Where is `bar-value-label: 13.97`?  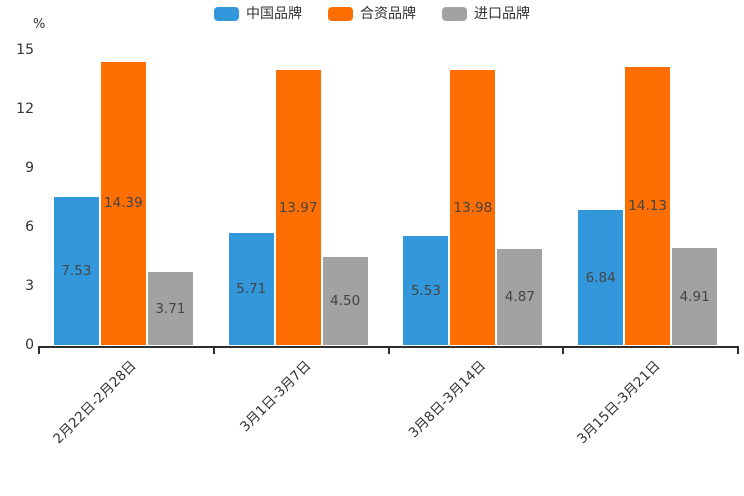 bar-value-label: 13.97 is located at coordinates (298, 207).